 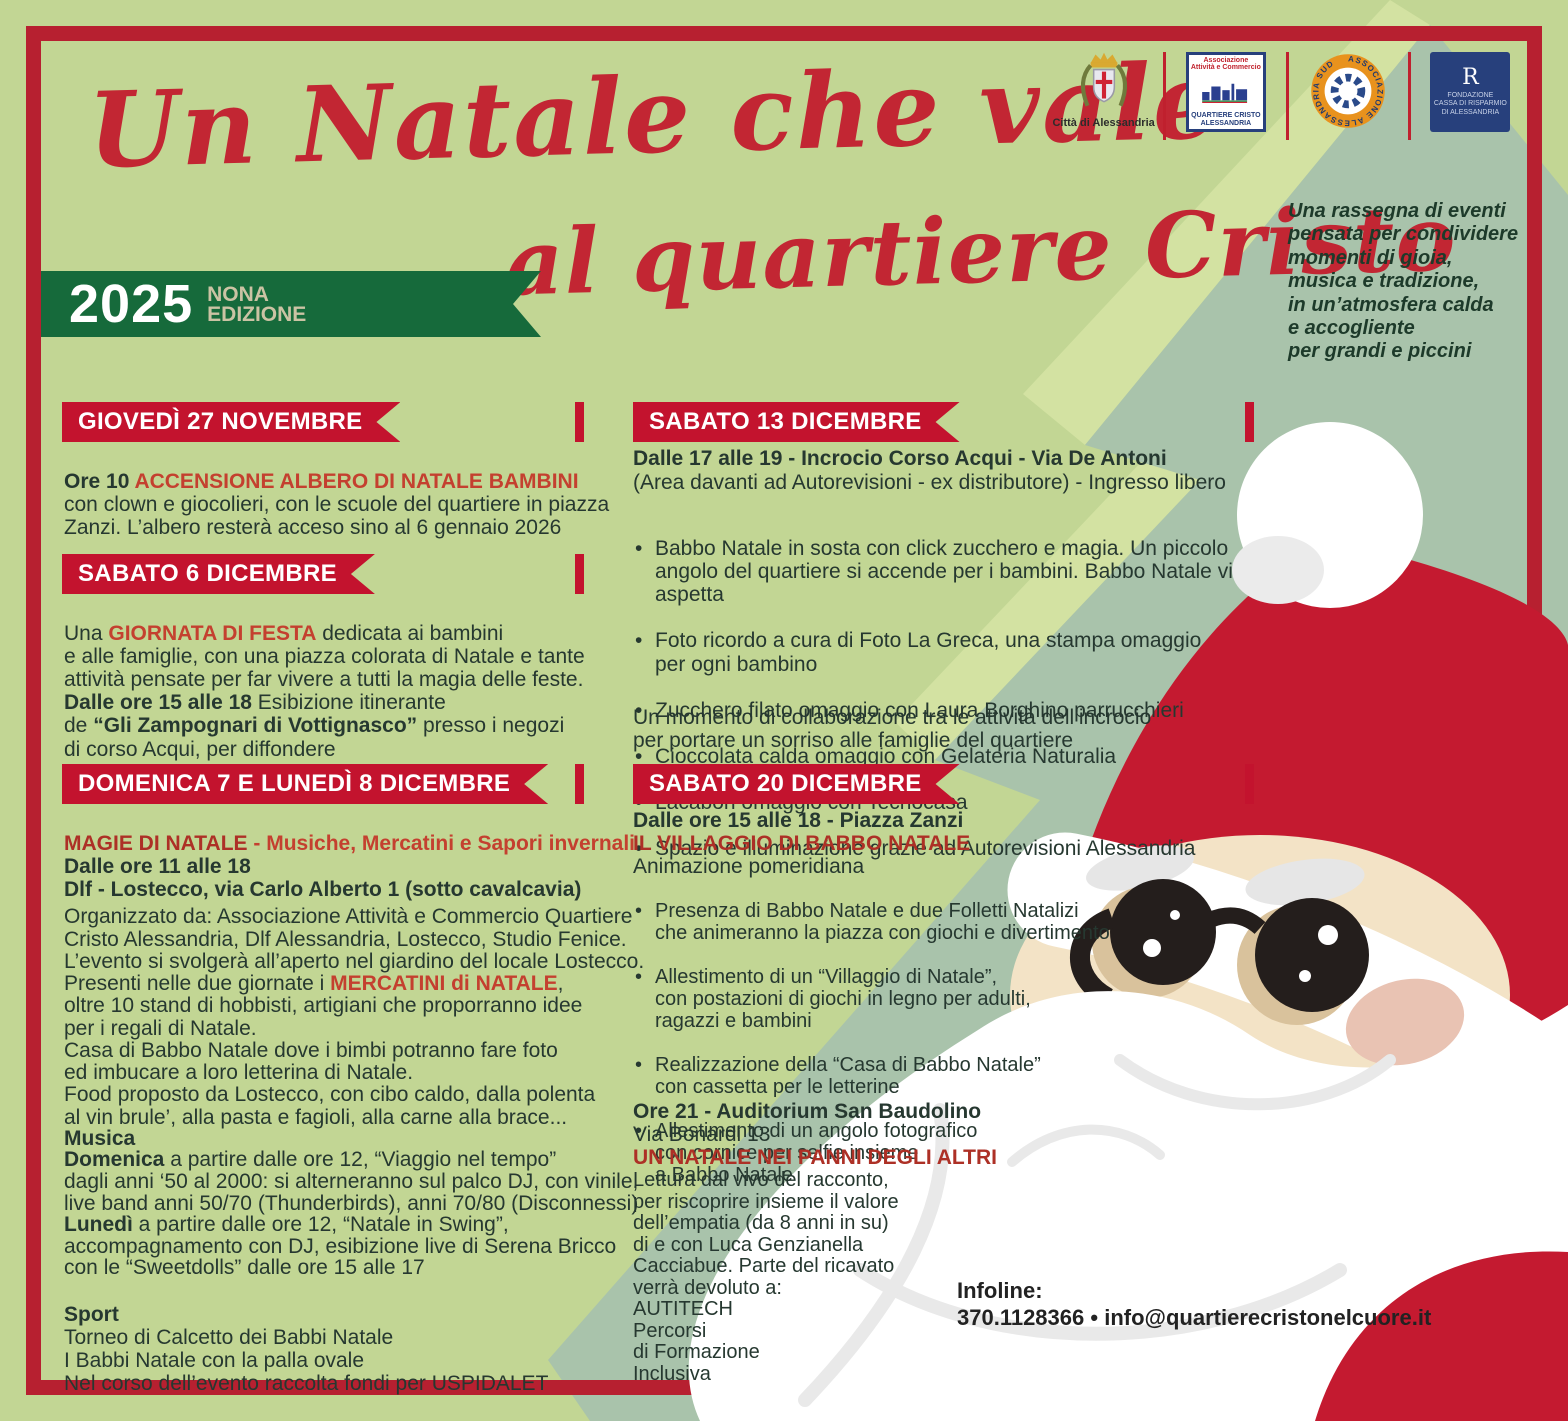 I want to click on quartiere-logo-top-text: Associazione Attività e Commercio, so click(x=1225, y=64).